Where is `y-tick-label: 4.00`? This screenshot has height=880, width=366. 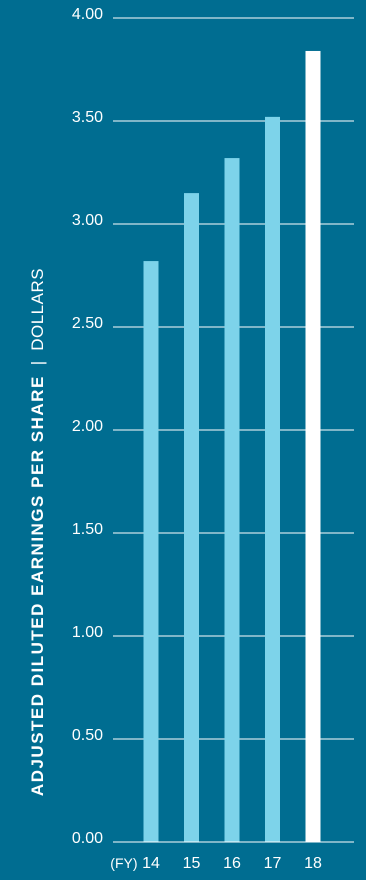 y-tick-label: 4.00 is located at coordinates (87, 14).